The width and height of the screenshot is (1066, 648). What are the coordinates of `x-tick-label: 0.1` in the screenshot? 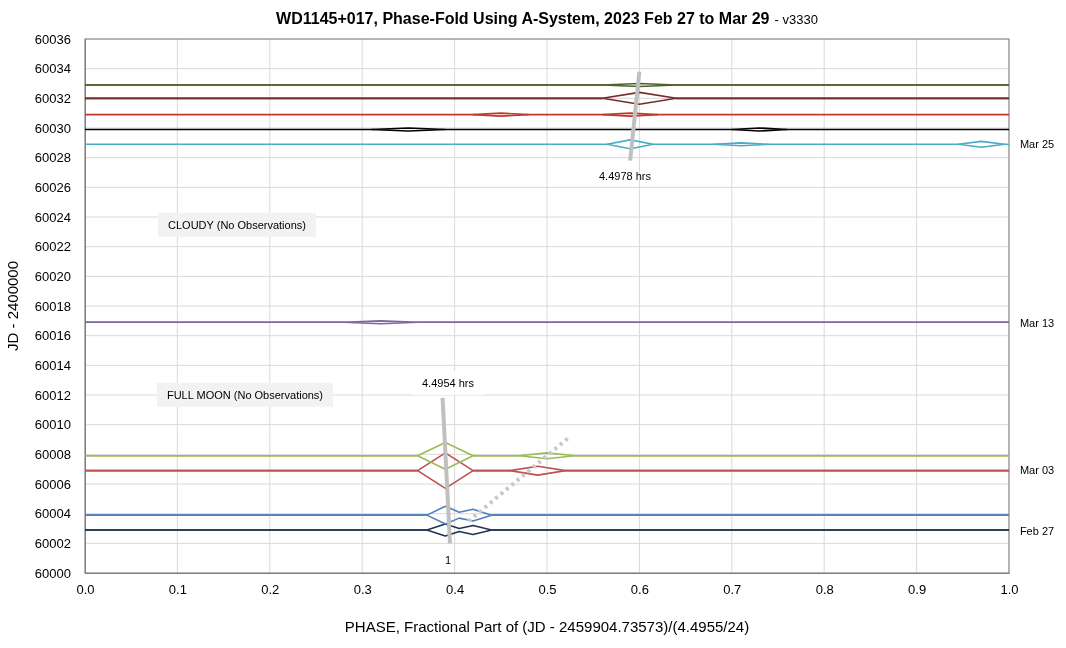 It's located at (177, 590).